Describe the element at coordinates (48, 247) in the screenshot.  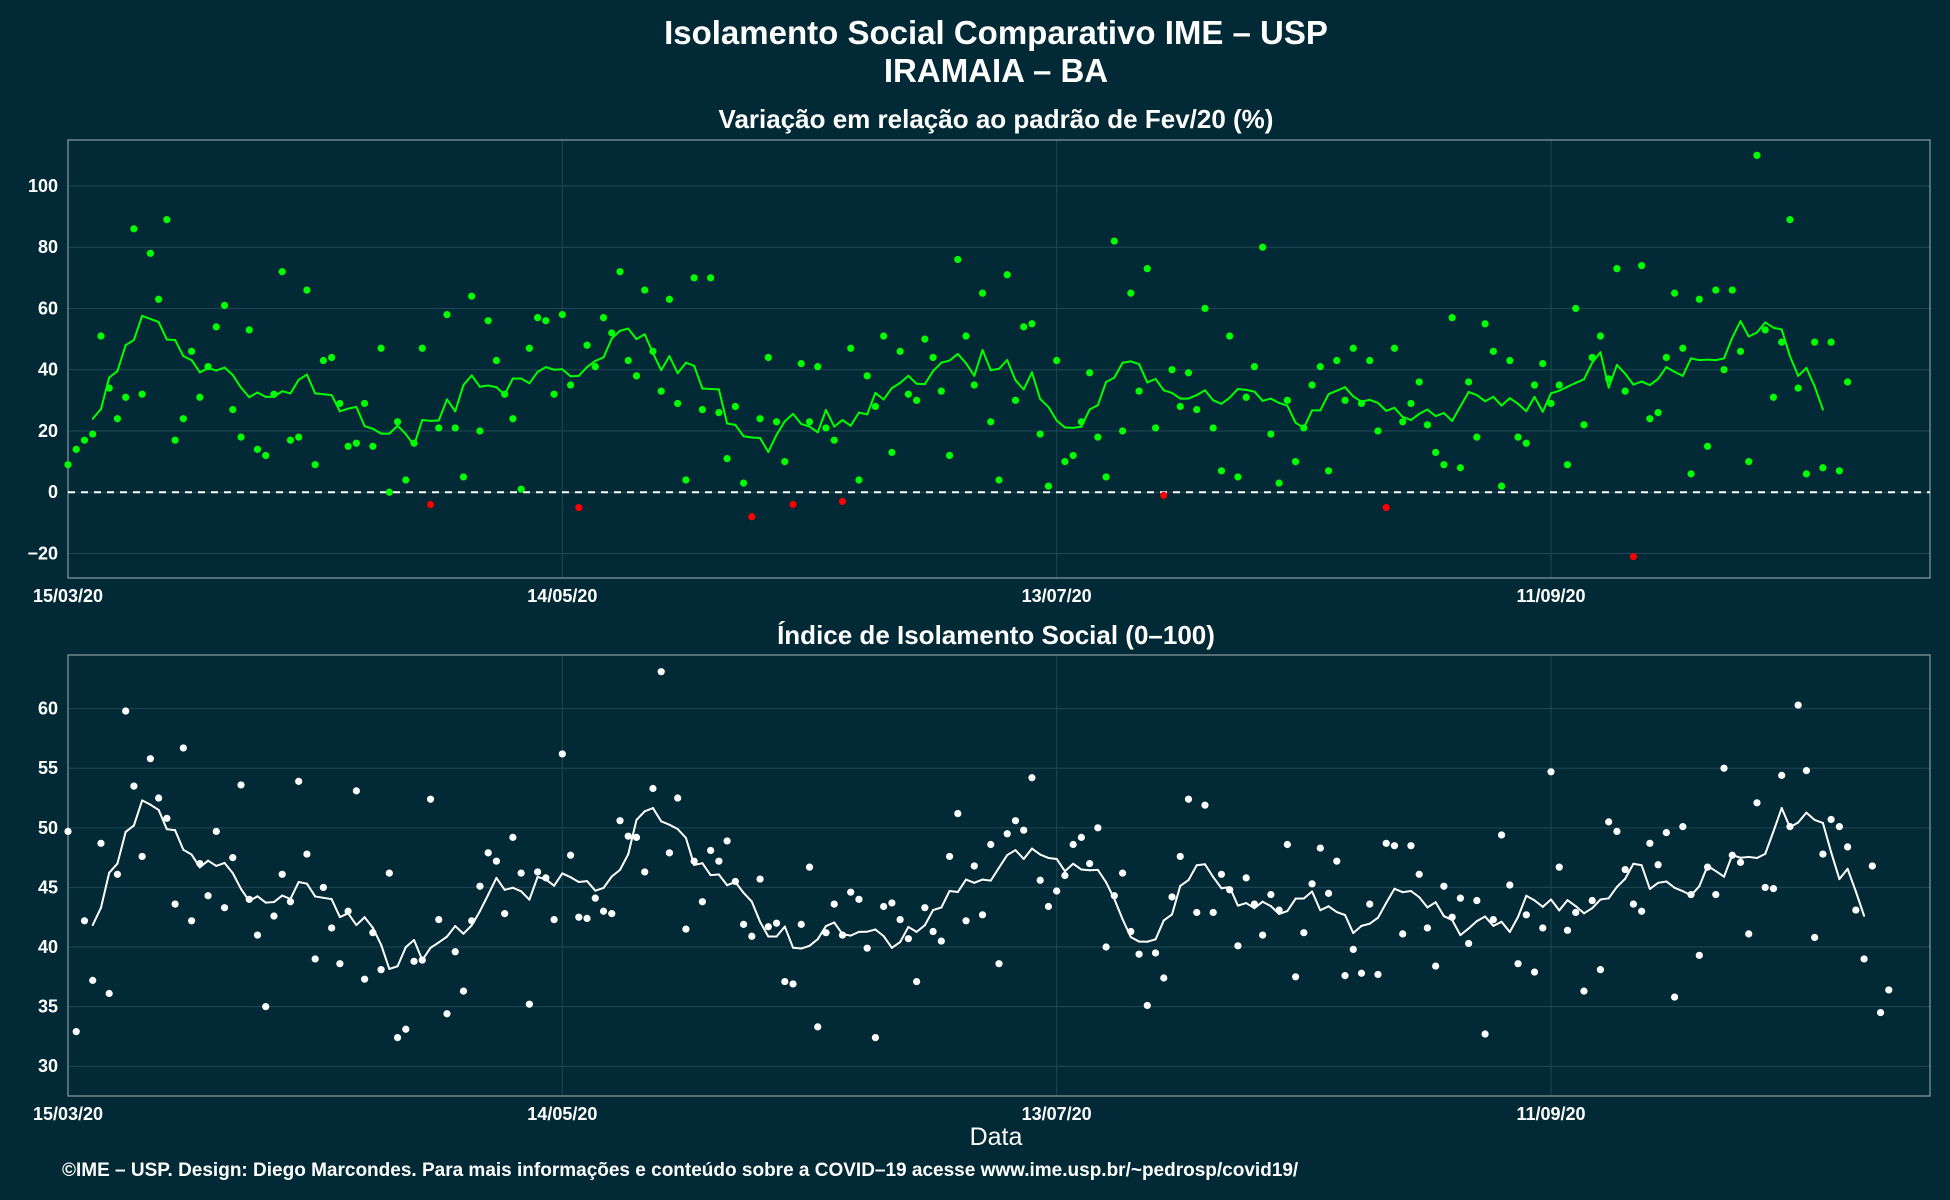
I see `y-tick-label-5: 80` at that location.